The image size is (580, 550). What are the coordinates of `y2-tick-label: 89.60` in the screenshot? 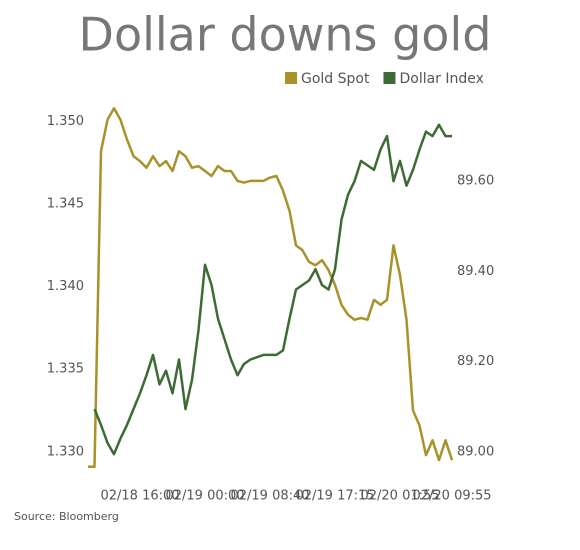 It's located at (475, 181).